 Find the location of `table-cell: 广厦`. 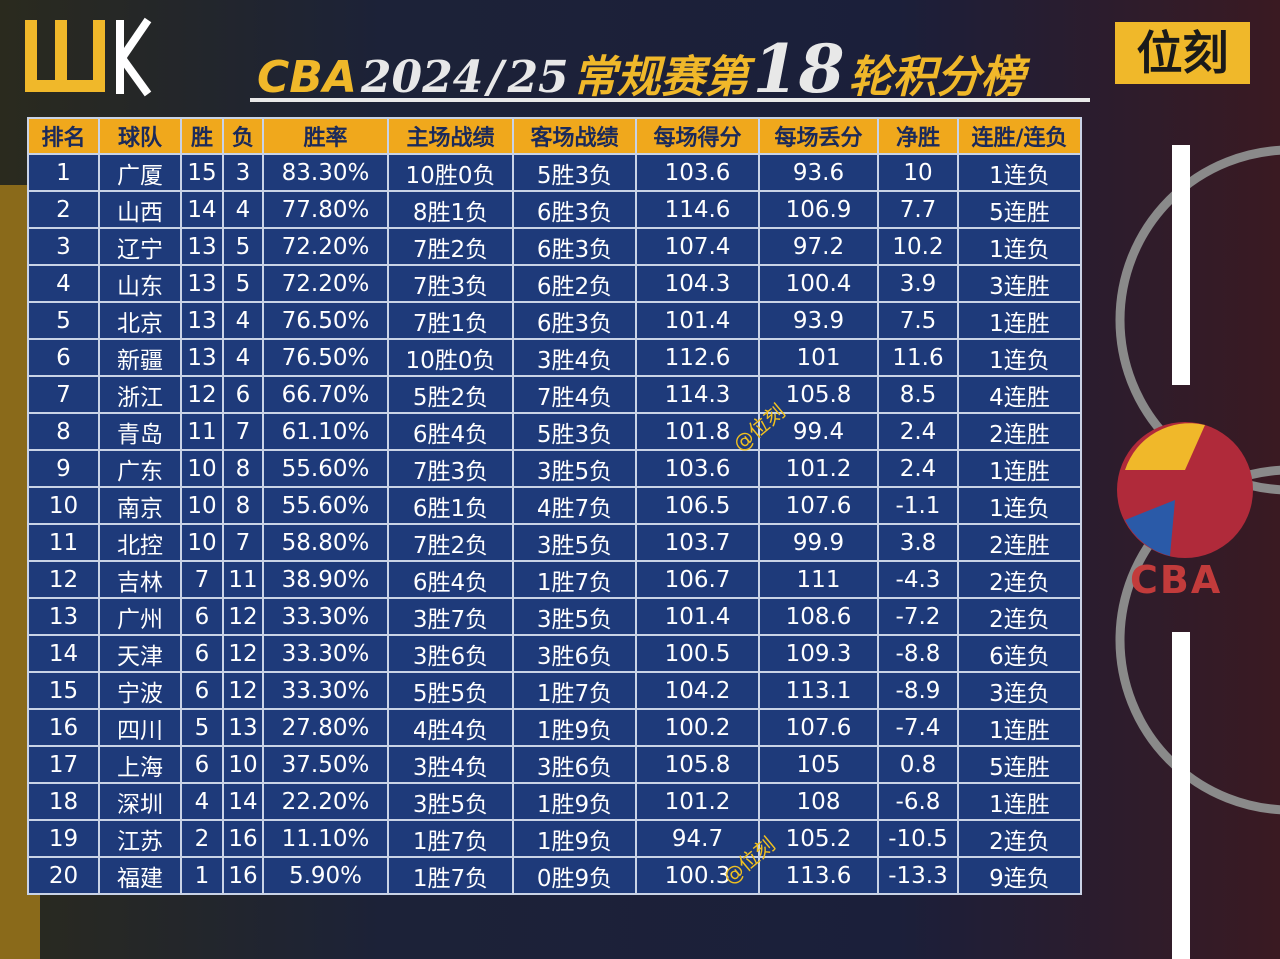

table-cell: 广厦 is located at coordinates (140, 172).